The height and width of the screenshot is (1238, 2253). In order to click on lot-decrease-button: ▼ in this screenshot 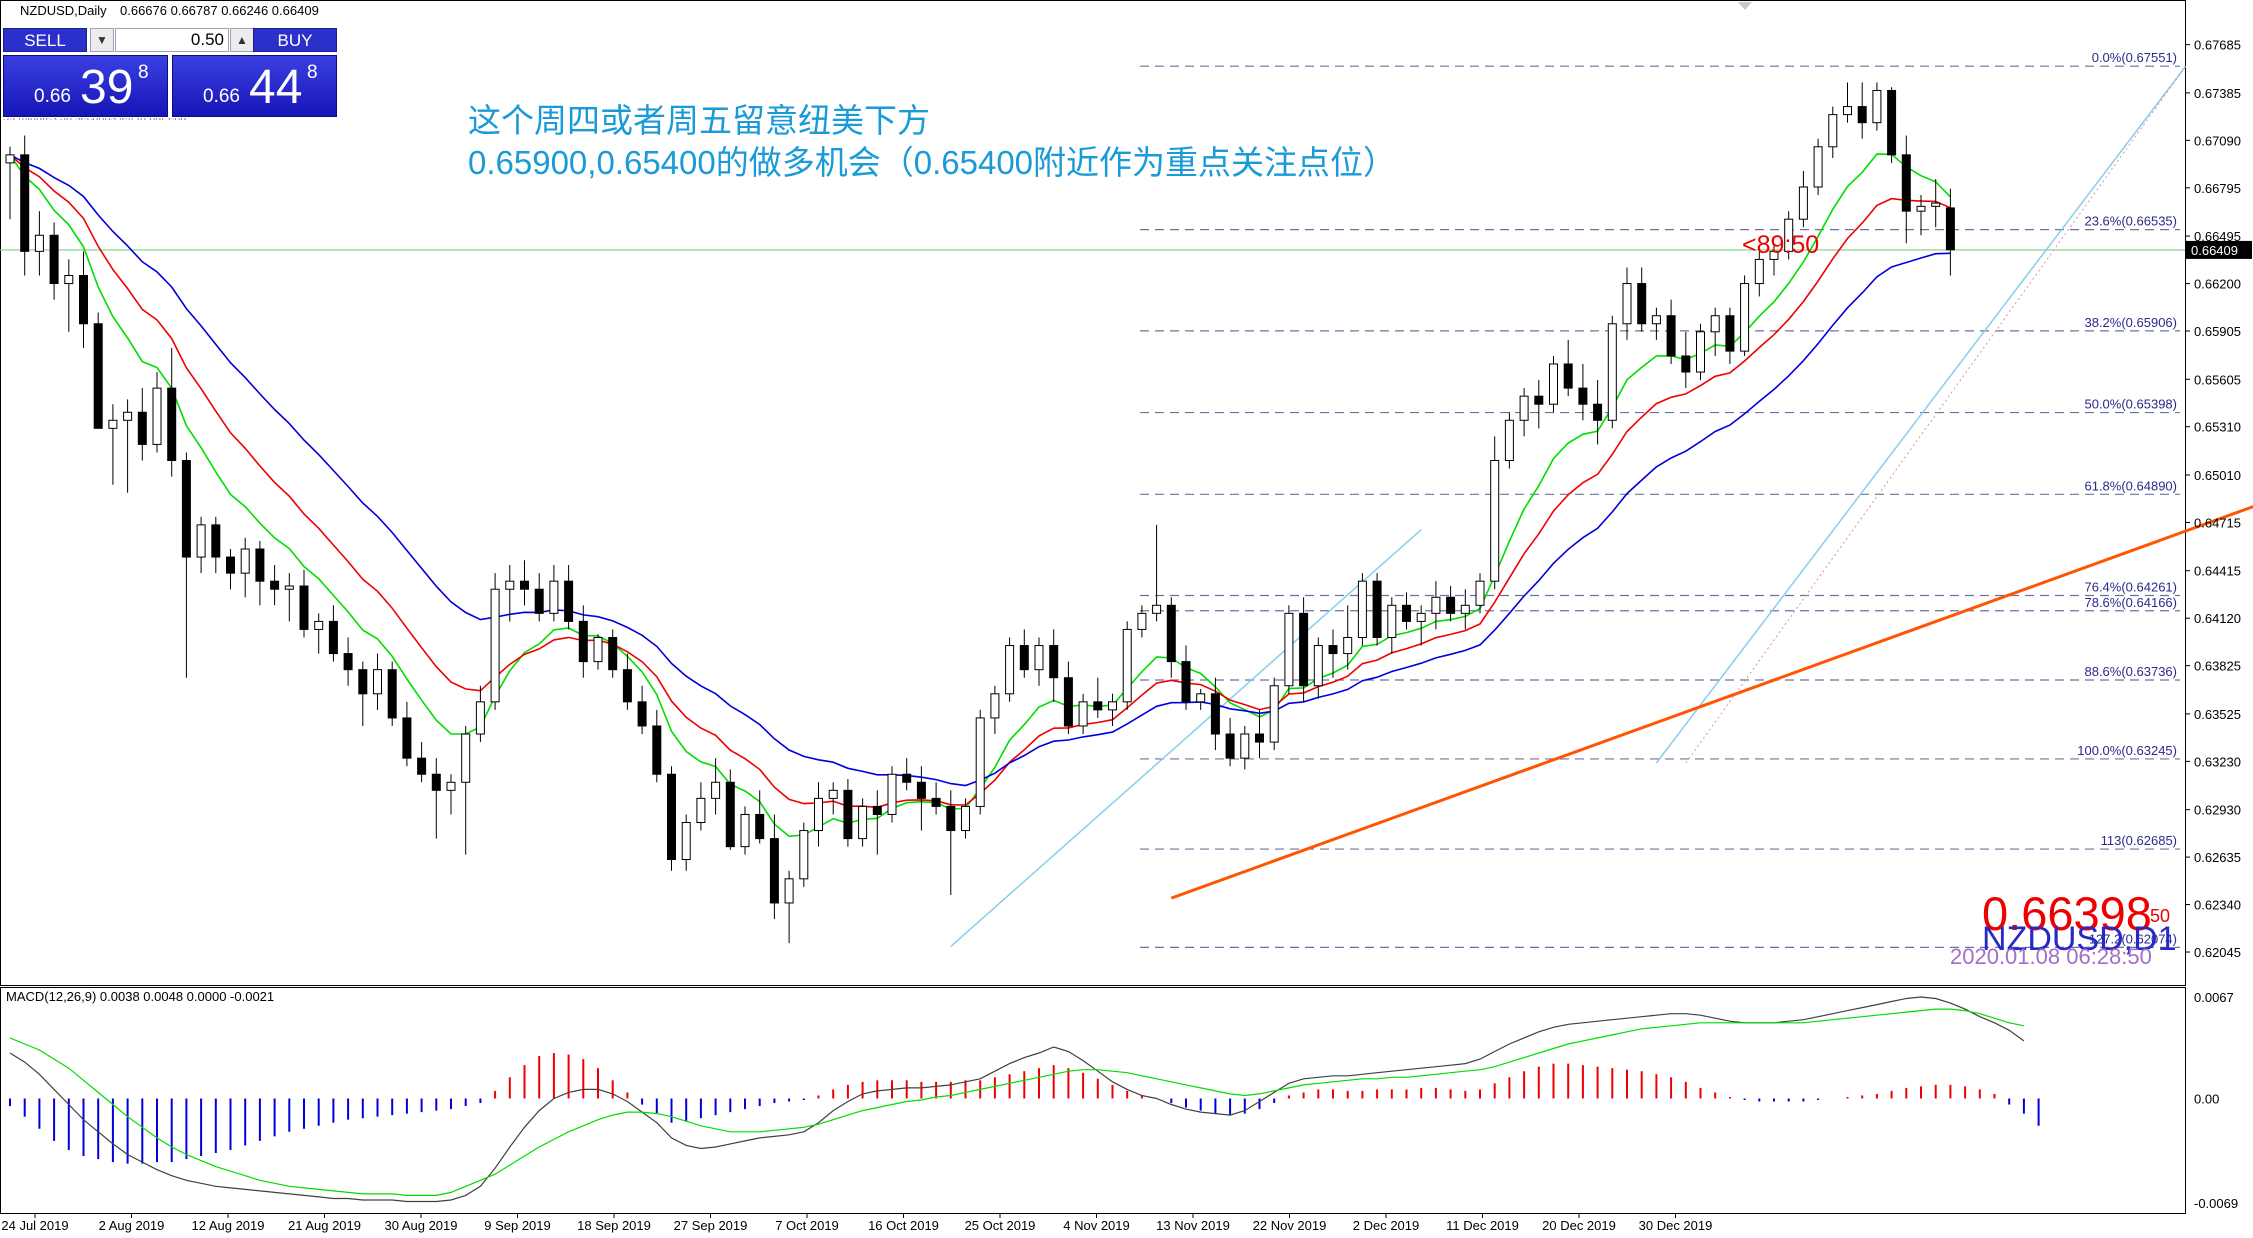, I will do `click(102, 40)`.